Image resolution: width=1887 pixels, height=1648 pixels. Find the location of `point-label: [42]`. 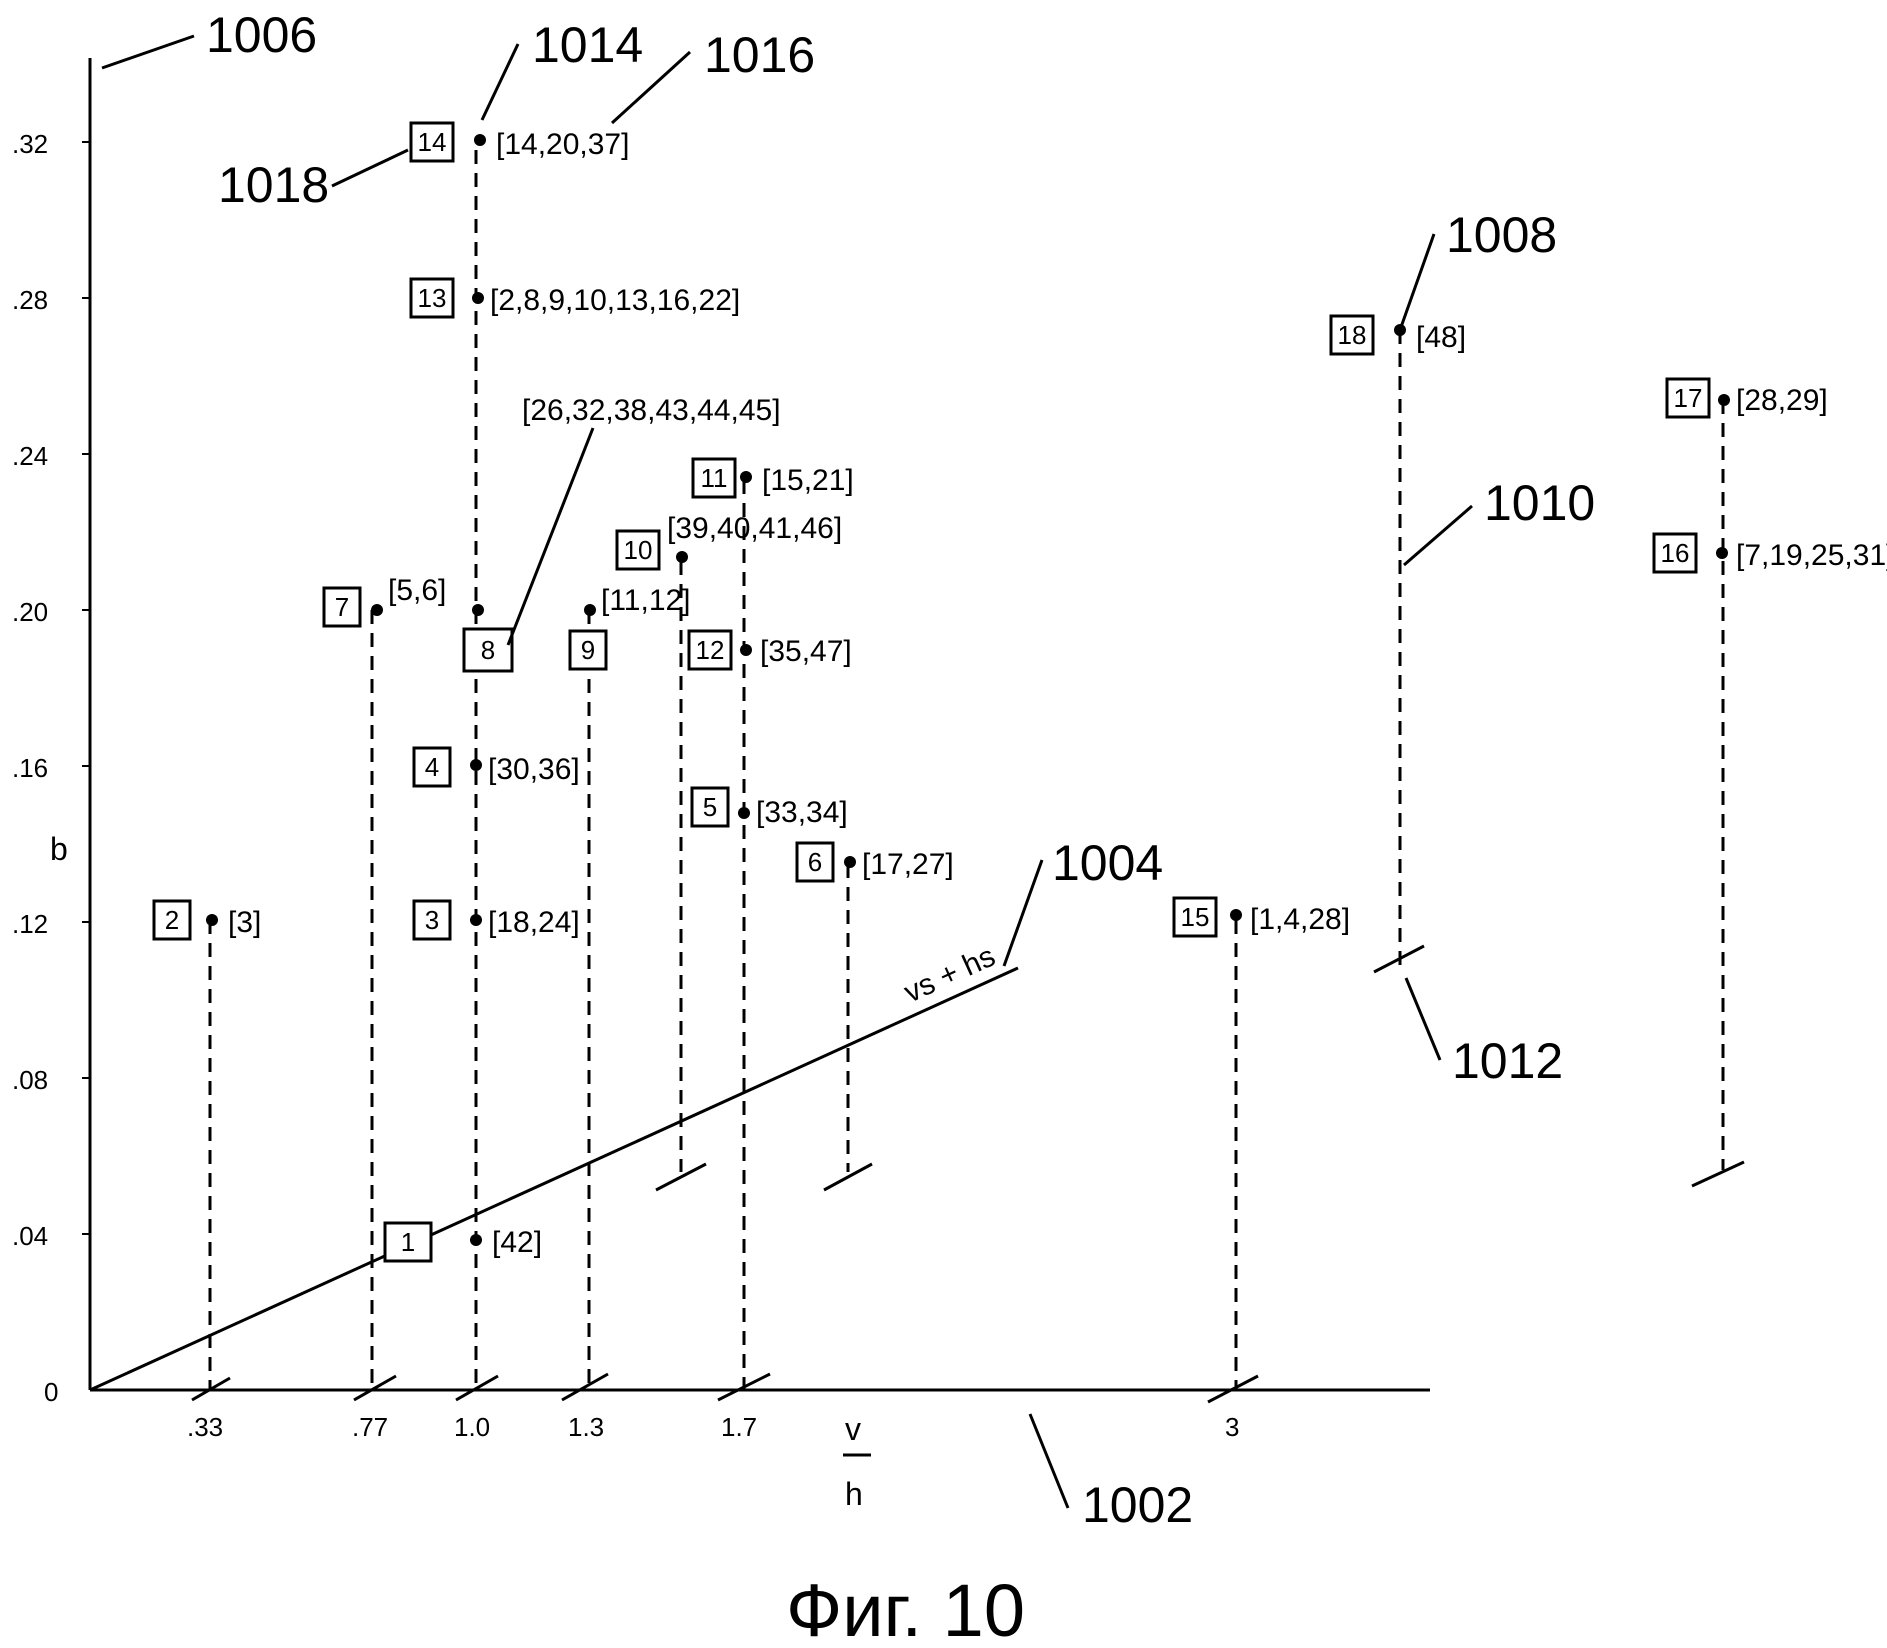

point-label: [42] is located at coordinates (517, 1242).